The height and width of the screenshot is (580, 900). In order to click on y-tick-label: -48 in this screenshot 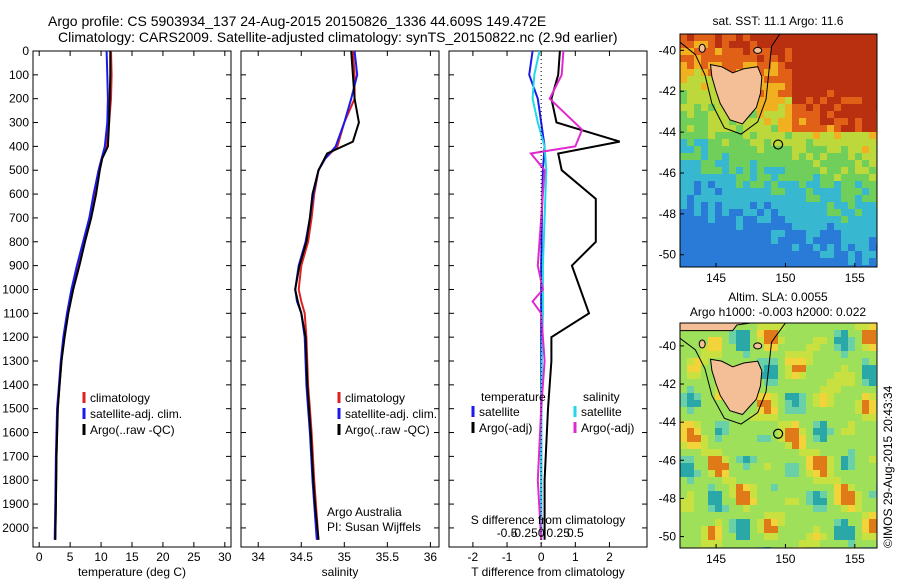, I will do `click(668, 214)`.